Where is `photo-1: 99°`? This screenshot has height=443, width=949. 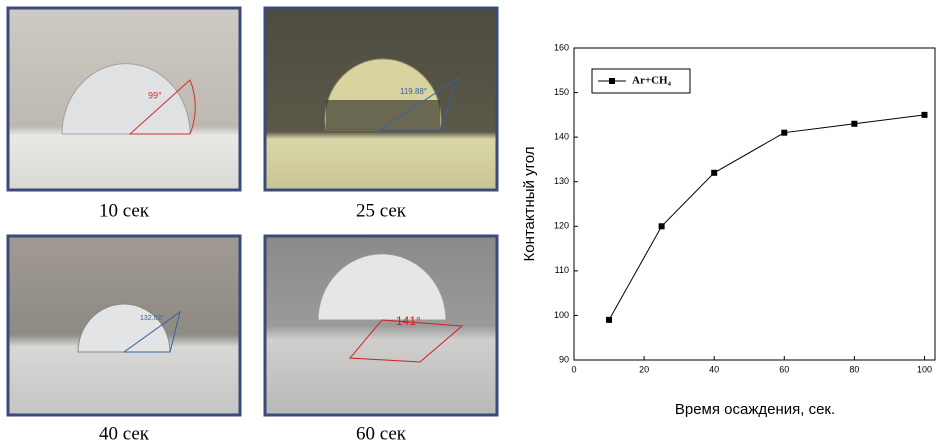 photo-1: 99° is located at coordinates (124, 99).